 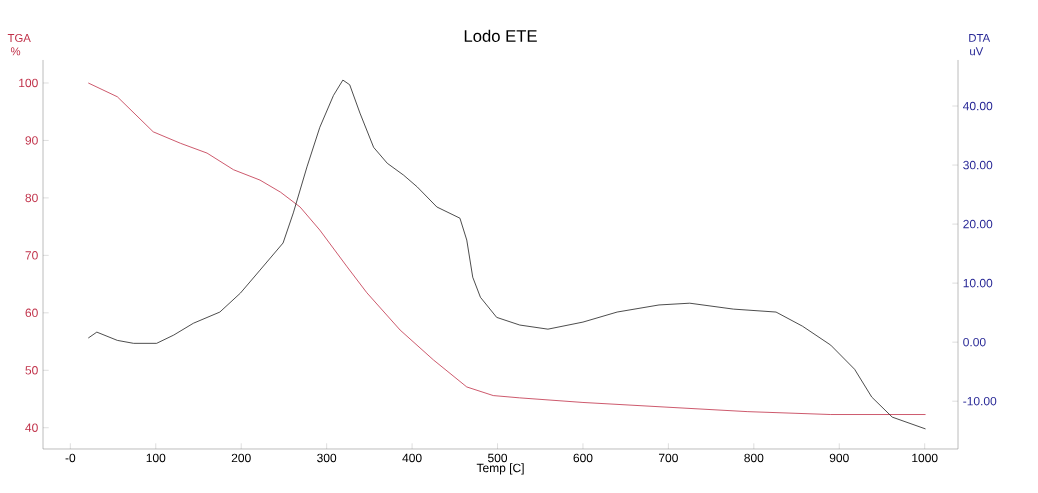 What do you see at coordinates (974, 342) in the screenshot?
I see `y2-tick-label: 0.00` at bounding box center [974, 342].